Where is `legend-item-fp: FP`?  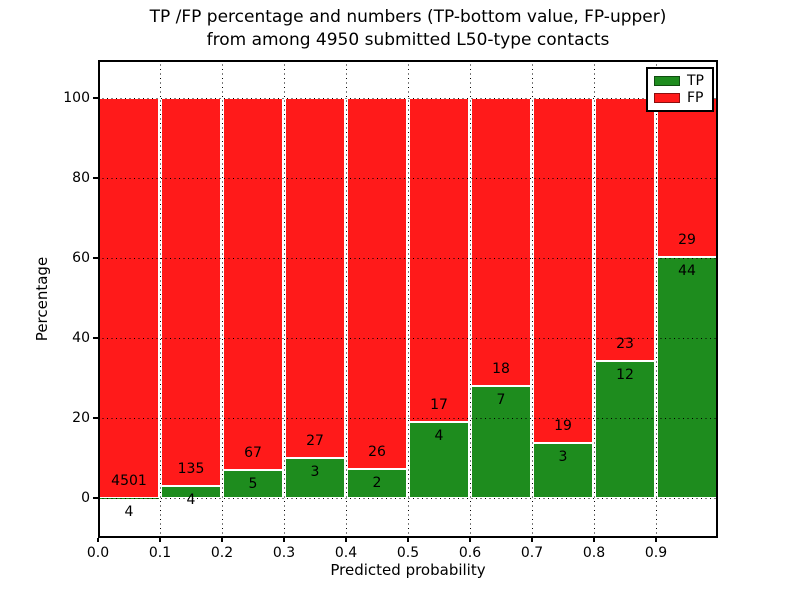 legend-item-fp: FP is located at coordinates (680, 98).